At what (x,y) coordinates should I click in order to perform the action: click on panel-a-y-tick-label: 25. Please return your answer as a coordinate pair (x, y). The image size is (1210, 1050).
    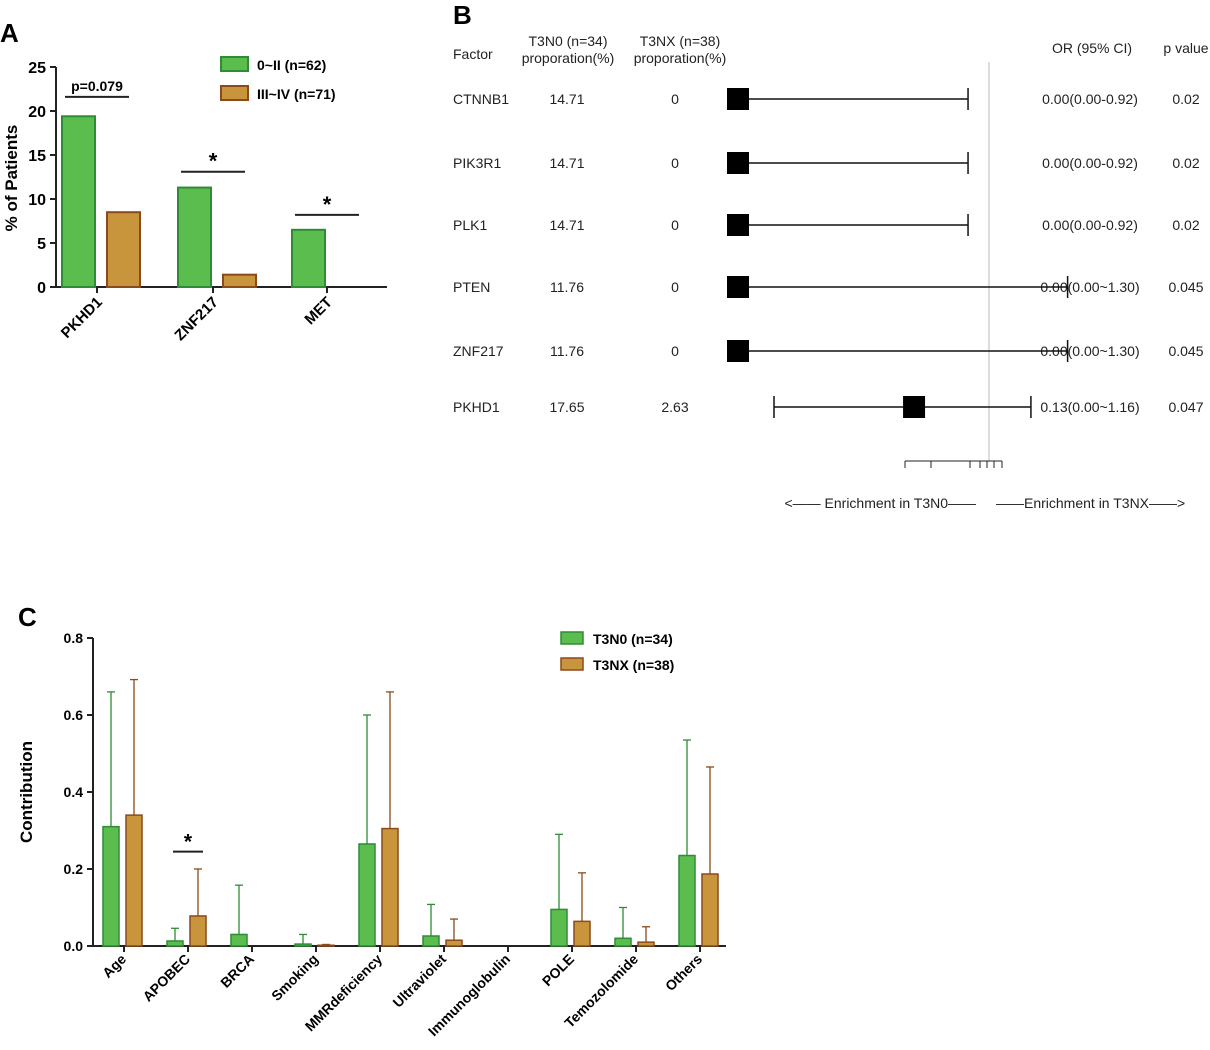
    Looking at the image, I should click on (37, 68).